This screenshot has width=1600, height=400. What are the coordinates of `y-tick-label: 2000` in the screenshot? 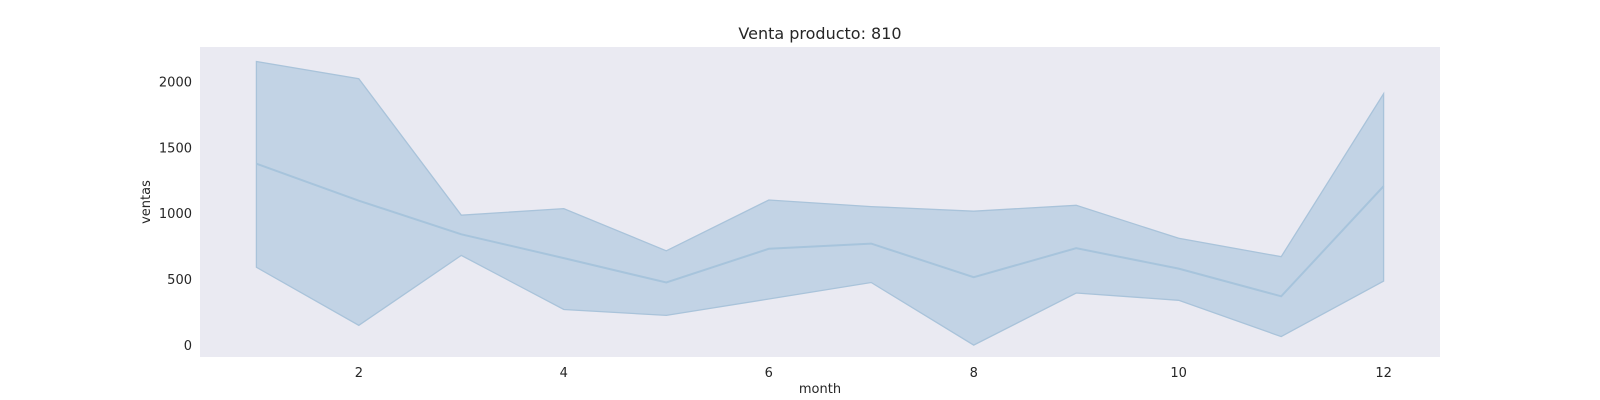 It's located at (175, 82).